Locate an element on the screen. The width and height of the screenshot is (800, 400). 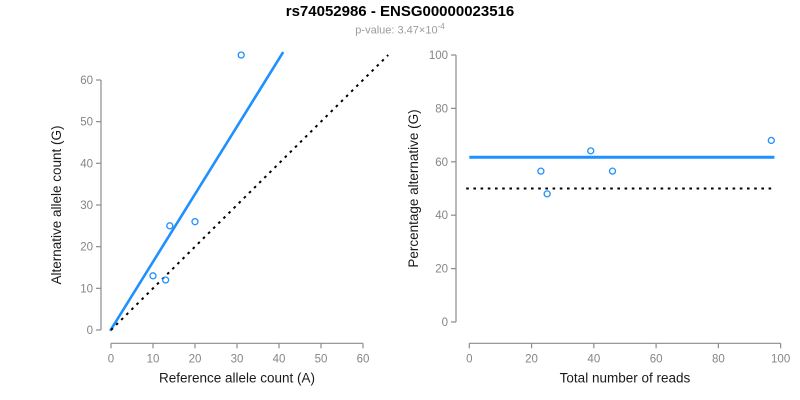
x-axis-label: Reference allele count (A) is located at coordinates (237, 377).